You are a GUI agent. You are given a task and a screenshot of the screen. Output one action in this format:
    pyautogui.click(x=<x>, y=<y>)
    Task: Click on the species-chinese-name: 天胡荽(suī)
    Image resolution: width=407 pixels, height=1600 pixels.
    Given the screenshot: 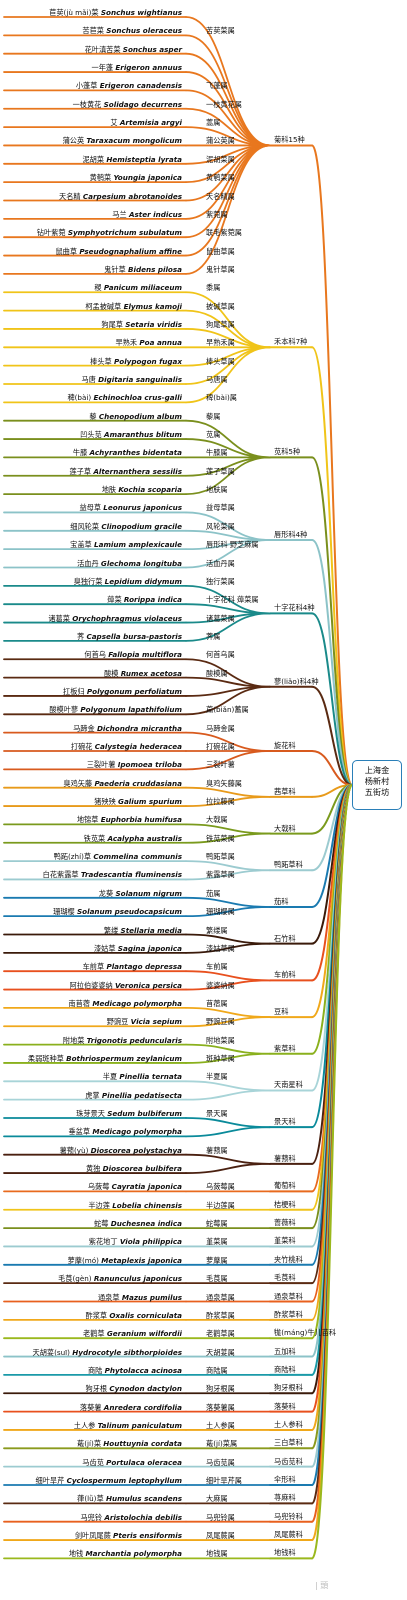 What is the action you would take?
    pyautogui.click(x=52, y=1352)
    